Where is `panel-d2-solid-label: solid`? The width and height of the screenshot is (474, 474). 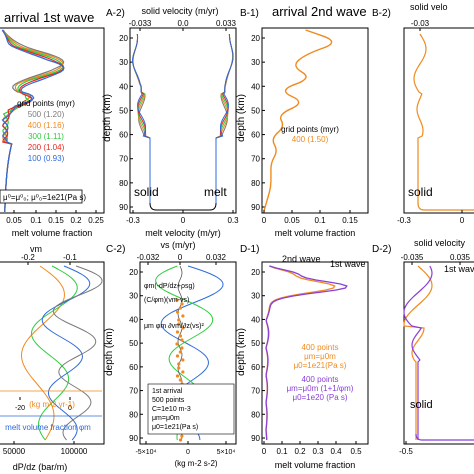
panel-d2-solid-label: solid is located at coordinates (421, 405).